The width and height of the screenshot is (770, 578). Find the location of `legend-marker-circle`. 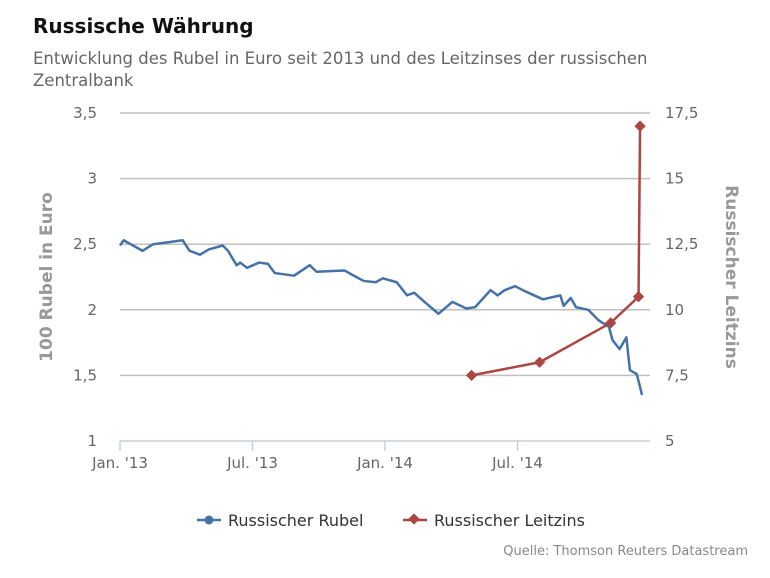

legend-marker-circle is located at coordinates (209, 520).